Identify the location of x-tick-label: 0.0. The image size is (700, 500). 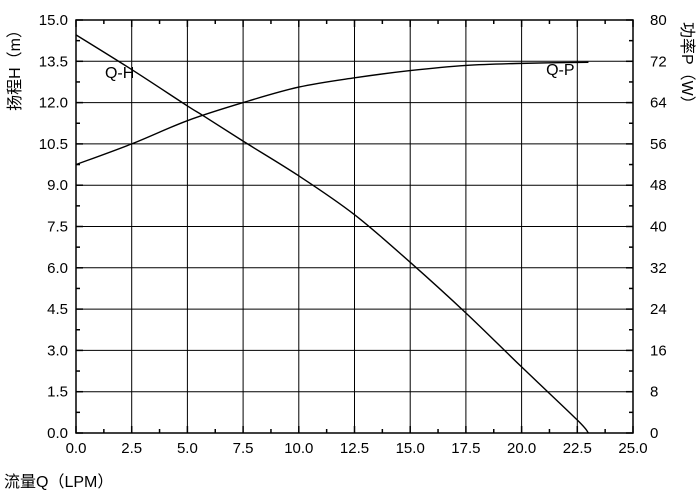
(76, 448).